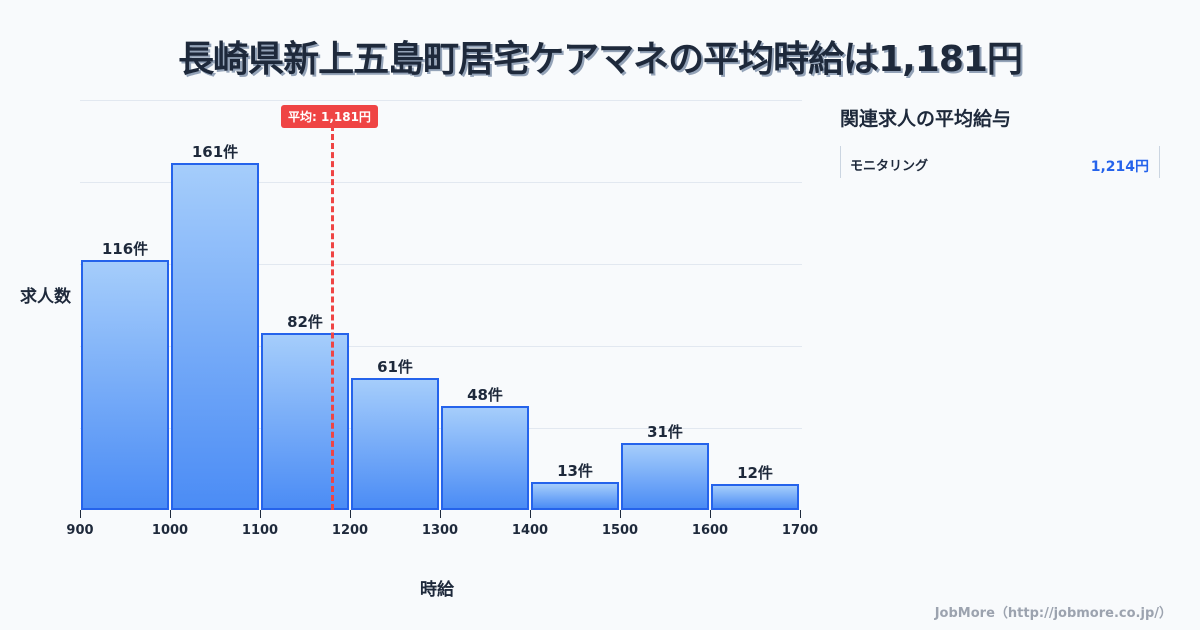 The height and width of the screenshot is (630, 1200). I want to click on related-job-item: モニタリング 1,214円, so click(1000, 162).